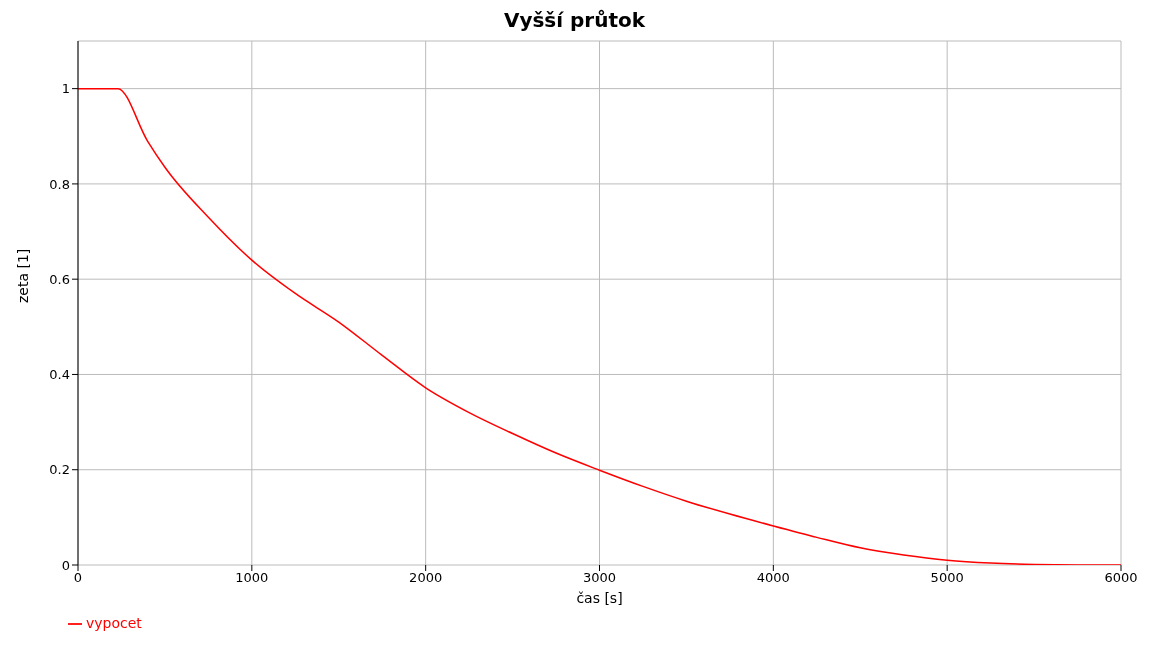 Image resolution: width=1149 pixels, height=649 pixels. What do you see at coordinates (599, 598) in the screenshot?
I see `x-axis-title: čas [s]` at bounding box center [599, 598].